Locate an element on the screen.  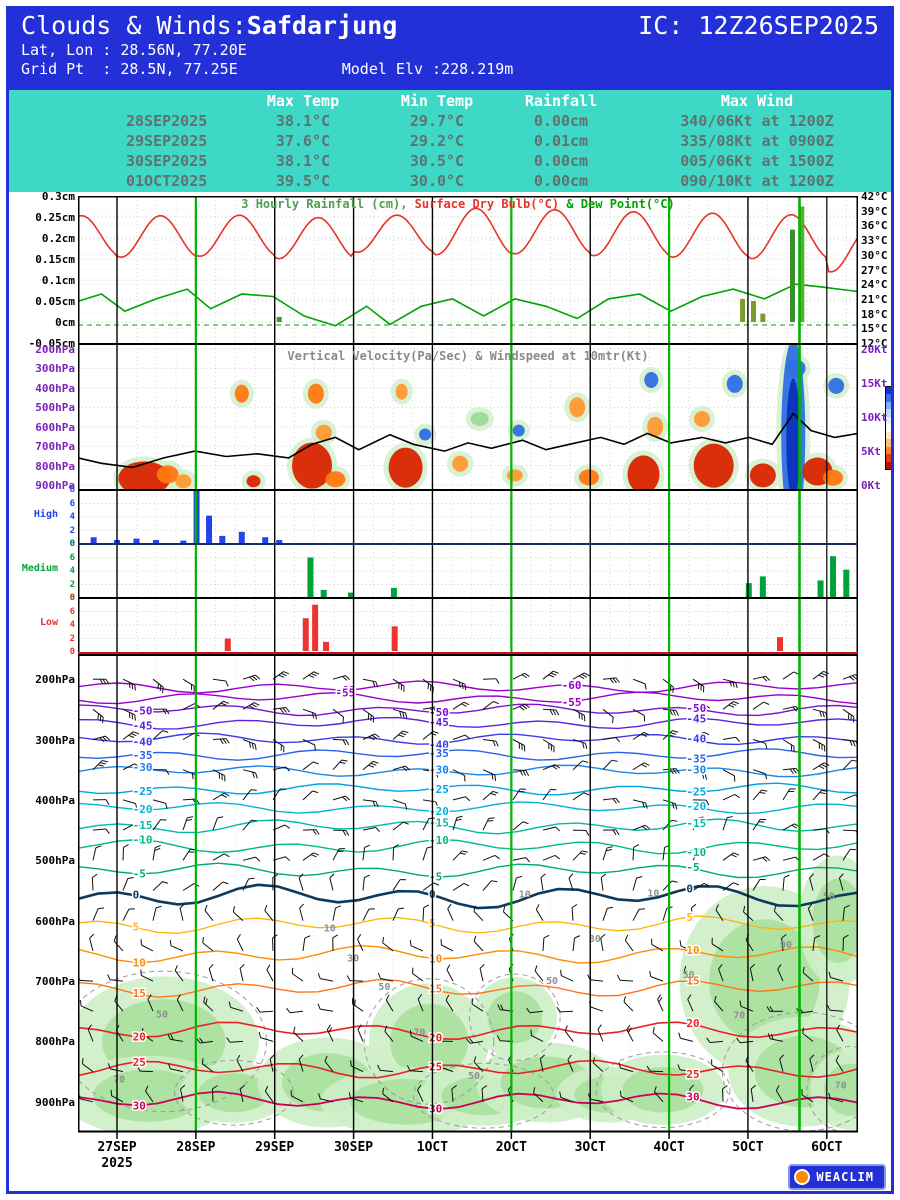
windspeed-line is located at coordinates (468, 440).